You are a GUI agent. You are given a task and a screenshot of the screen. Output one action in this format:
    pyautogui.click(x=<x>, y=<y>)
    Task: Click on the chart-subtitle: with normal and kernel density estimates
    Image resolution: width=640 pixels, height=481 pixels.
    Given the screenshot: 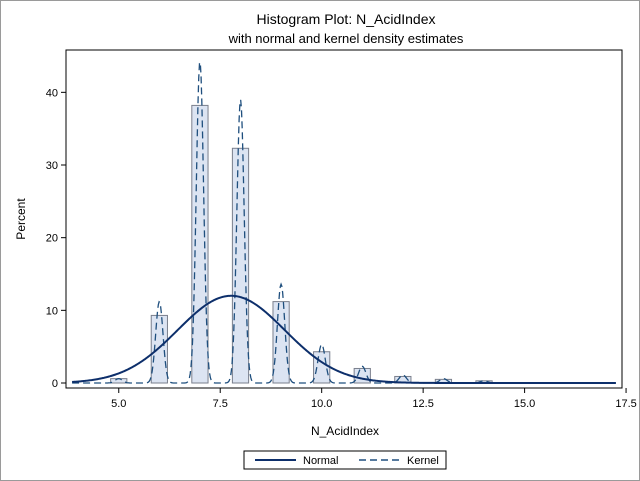 What is the action you would take?
    pyautogui.click(x=346, y=38)
    